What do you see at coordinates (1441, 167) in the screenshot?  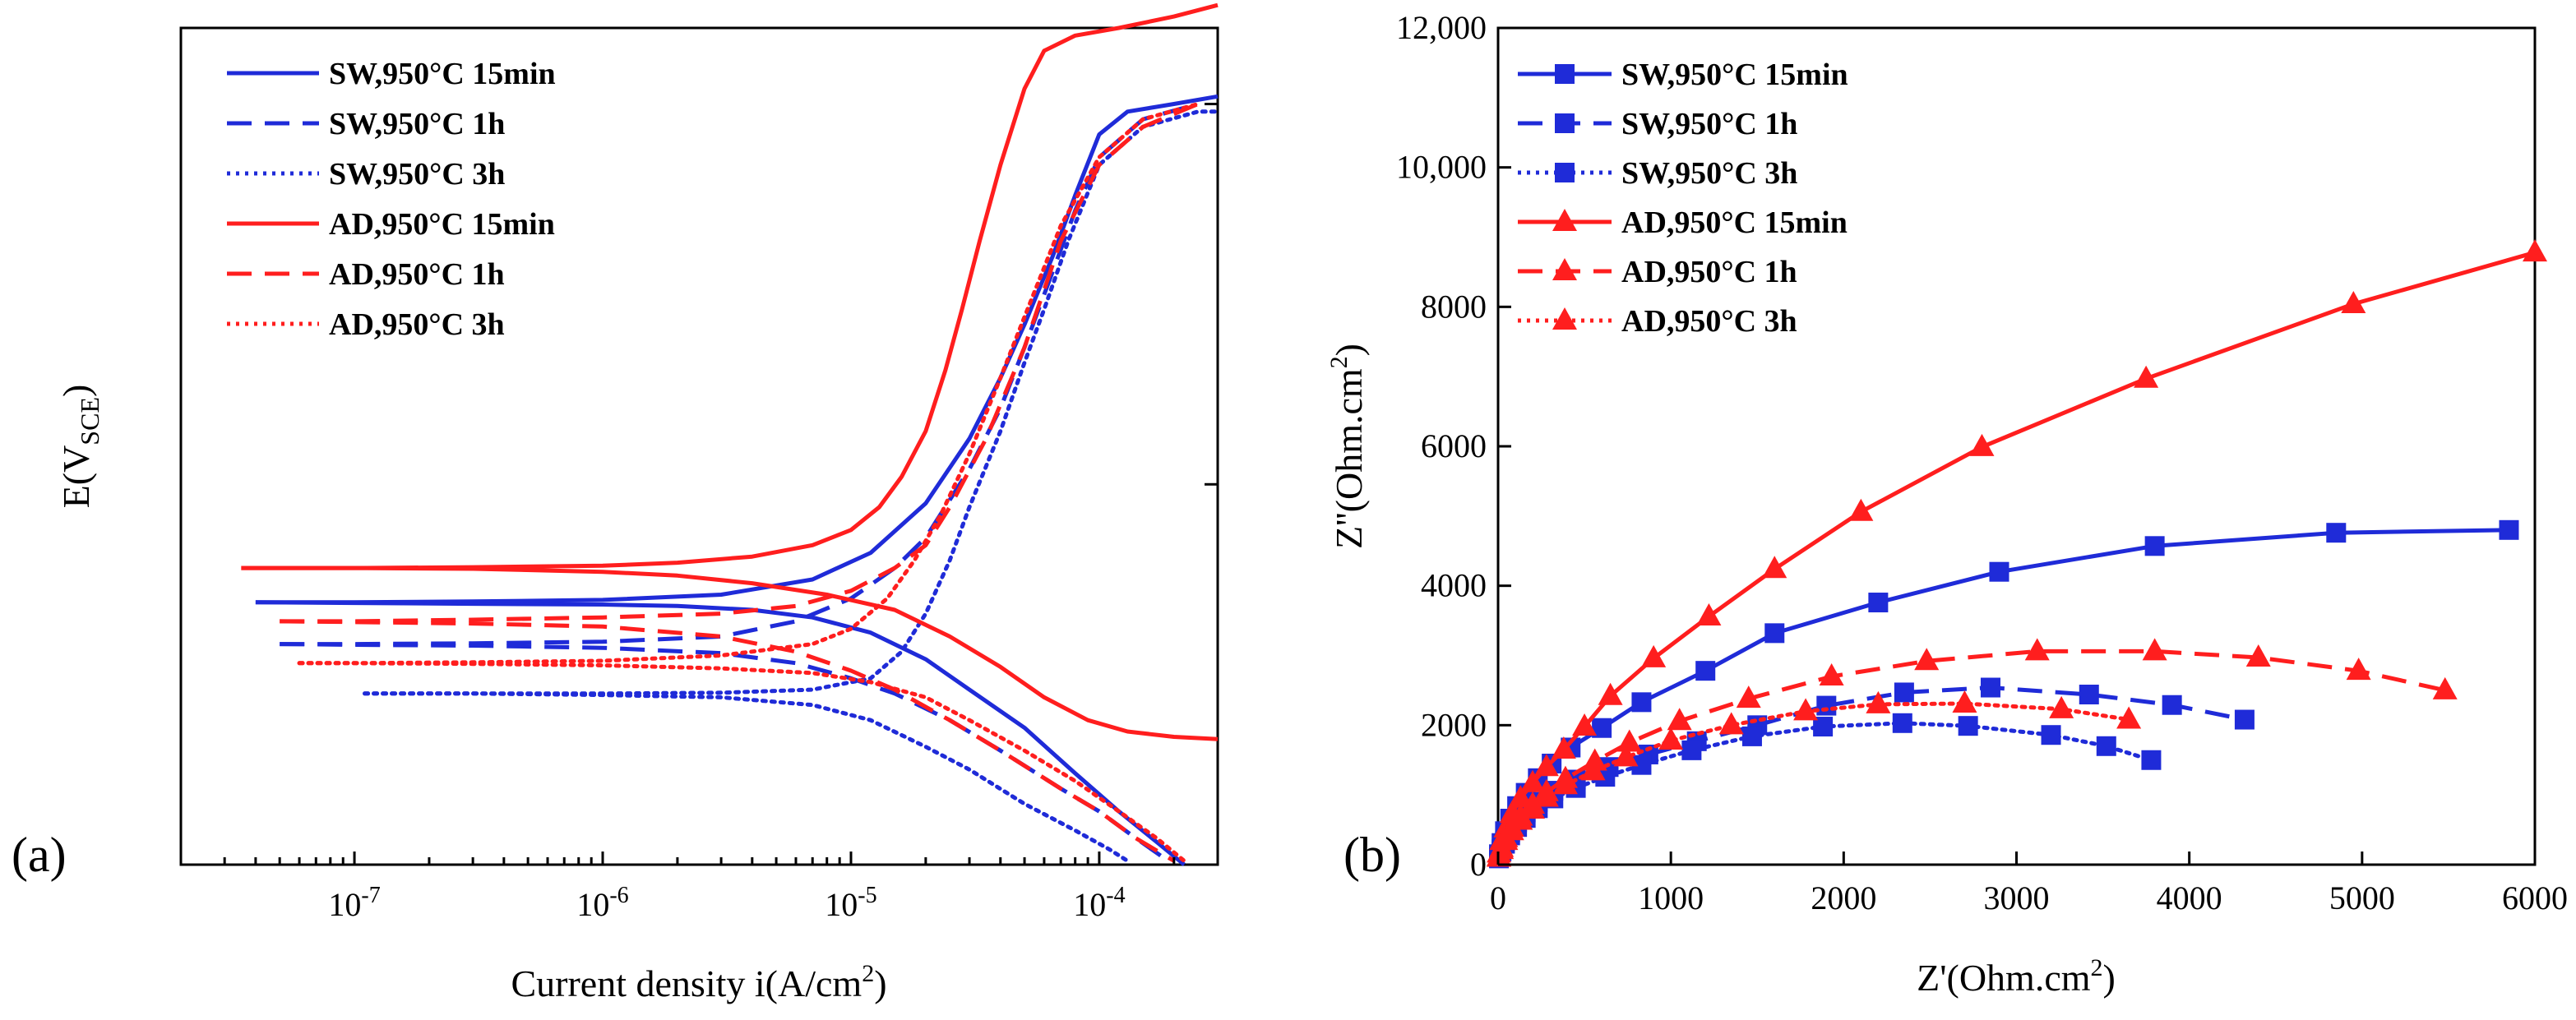 I see `y-tick-label: 10,000` at bounding box center [1441, 167].